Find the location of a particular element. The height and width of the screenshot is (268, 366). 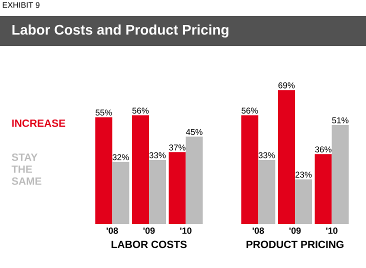

data-label: 23% is located at coordinates (303, 175).